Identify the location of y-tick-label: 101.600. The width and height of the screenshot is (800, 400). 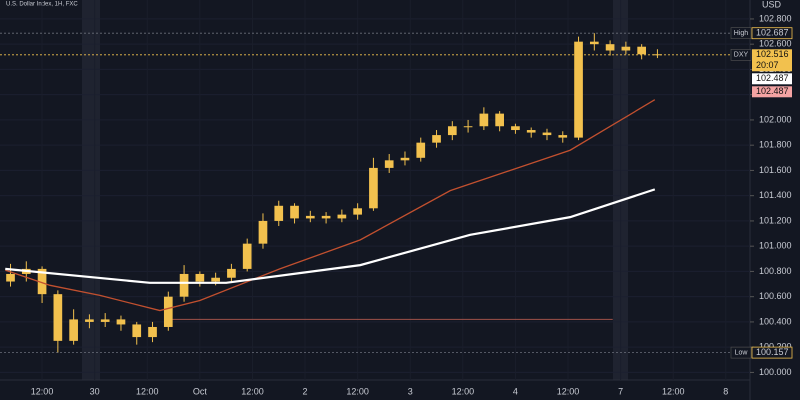
(775, 170).